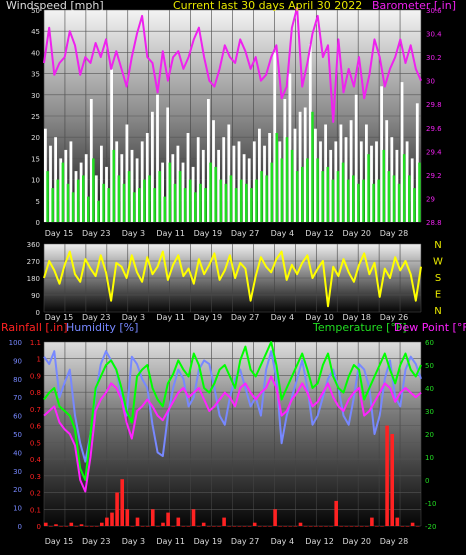  I want to click on y-tick-label-humidity: 90, so click(17, 361).